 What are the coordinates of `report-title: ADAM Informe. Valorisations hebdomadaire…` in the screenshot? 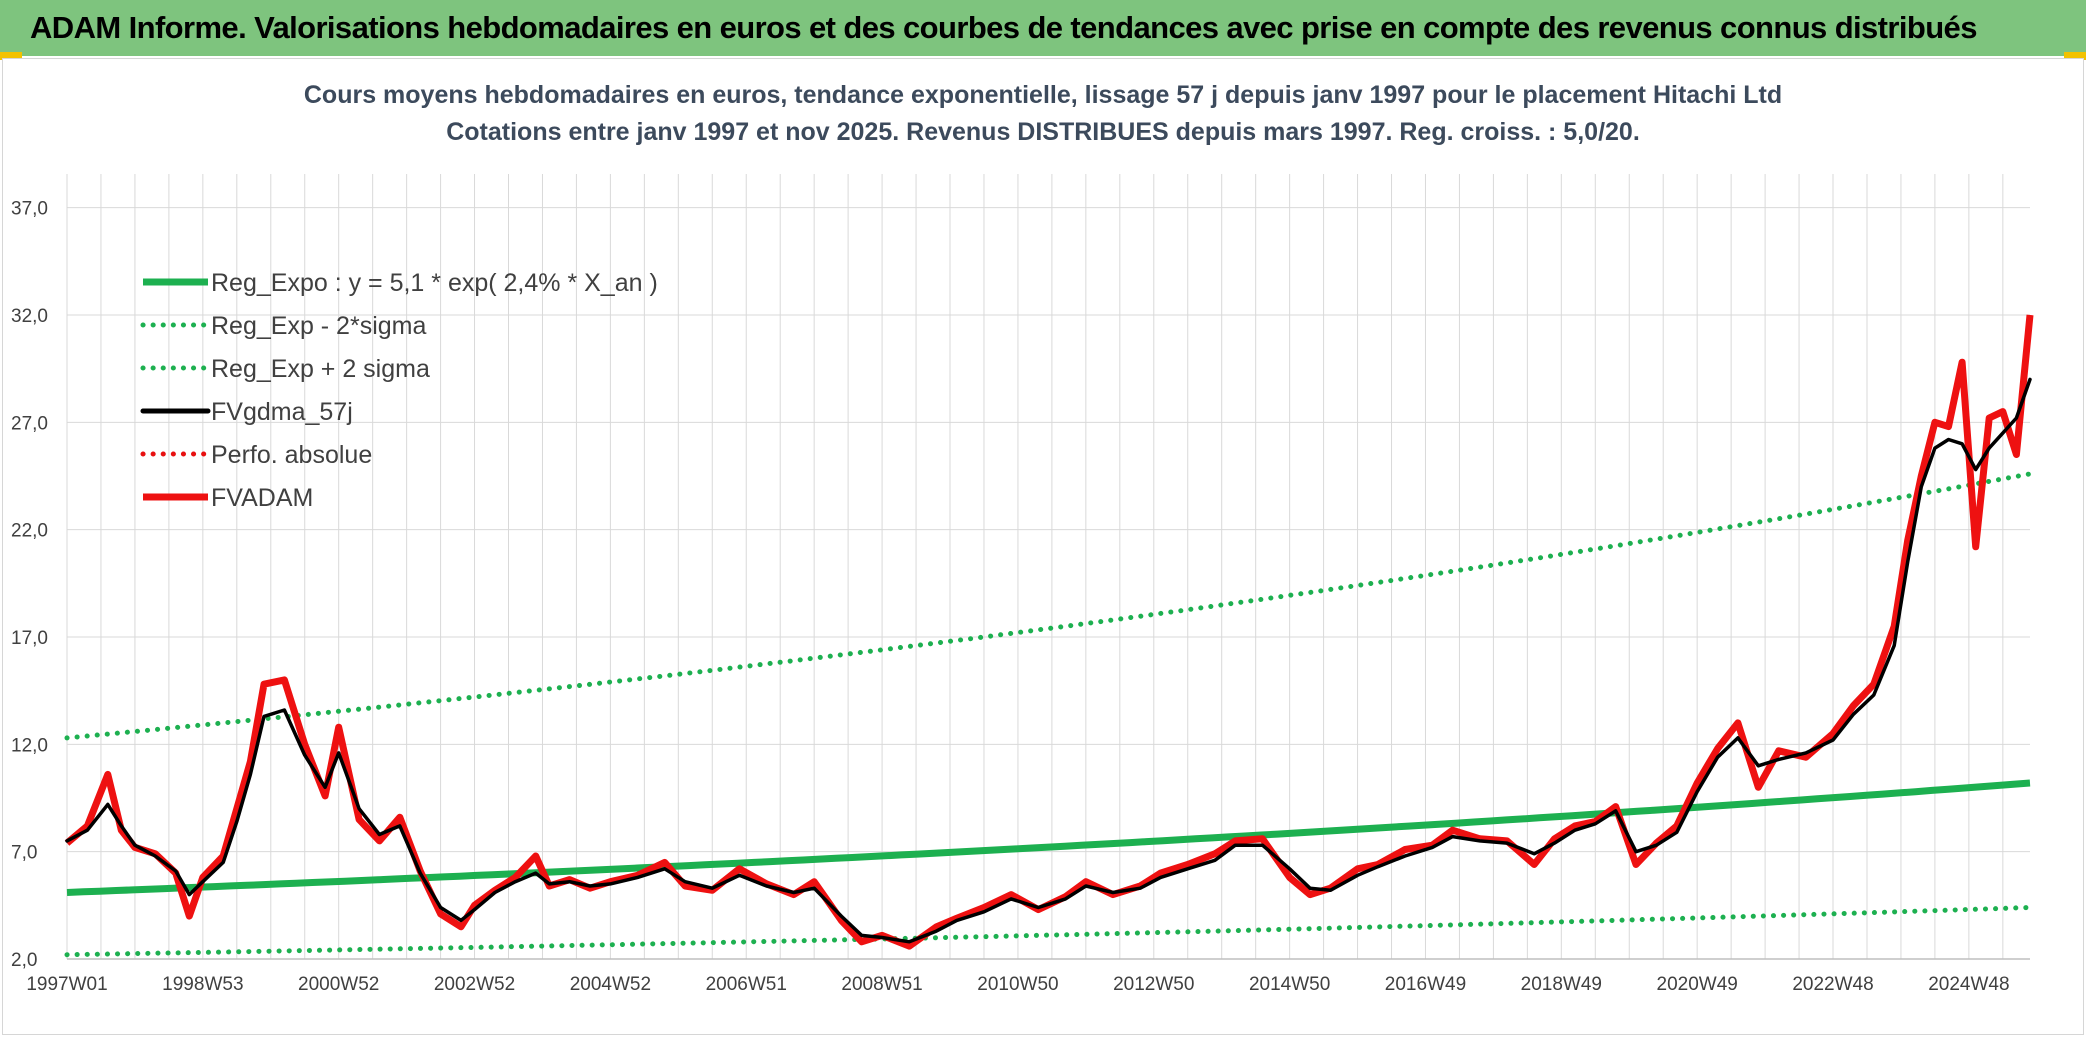 It's located at (1003, 27).